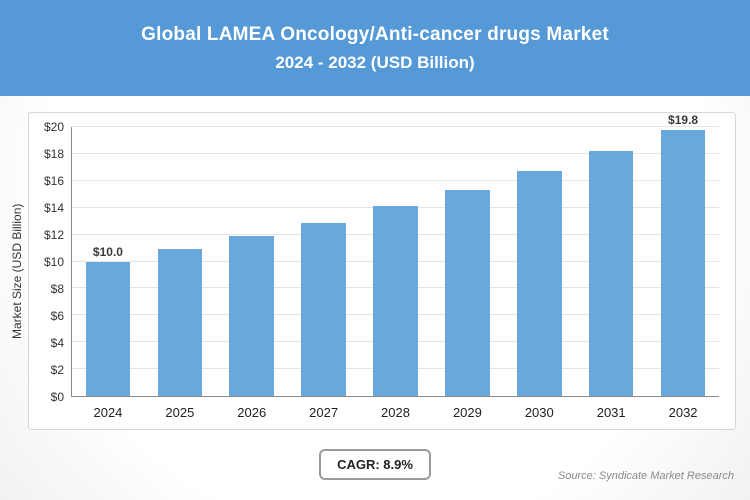 The image size is (750, 500). Describe the element at coordinates (108, 412) in the screenshot. I see `x-tick-label: 2024` at that location.